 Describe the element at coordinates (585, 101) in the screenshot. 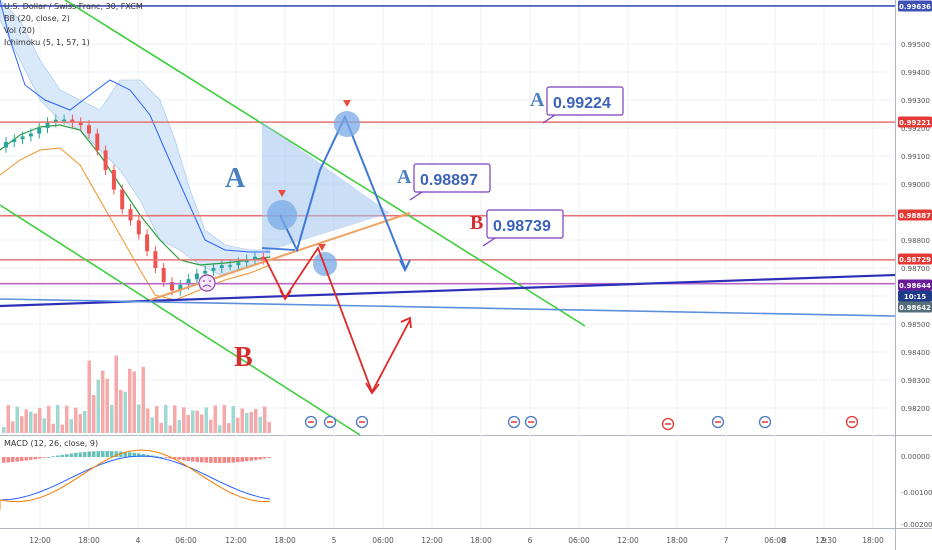

I see `callout-box` at that location.